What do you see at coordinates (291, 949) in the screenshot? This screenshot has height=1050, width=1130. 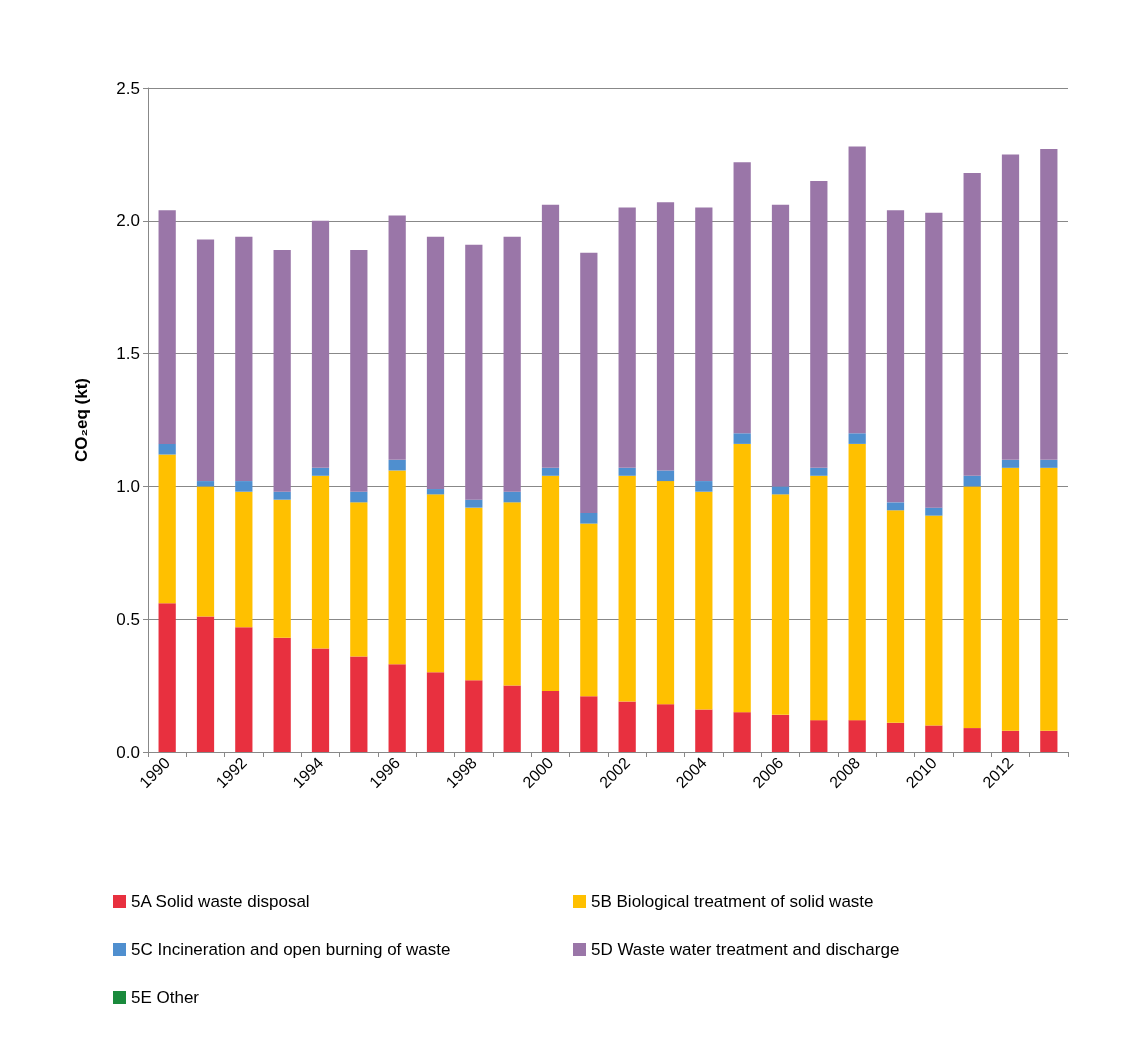 I see `legend-label: 5C Incineration and open burning of waste` at bounding box center [291, 949].